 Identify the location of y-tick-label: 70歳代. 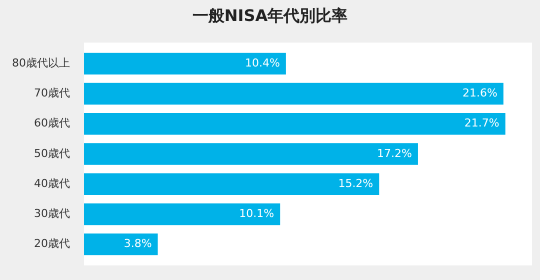
(52, 93).